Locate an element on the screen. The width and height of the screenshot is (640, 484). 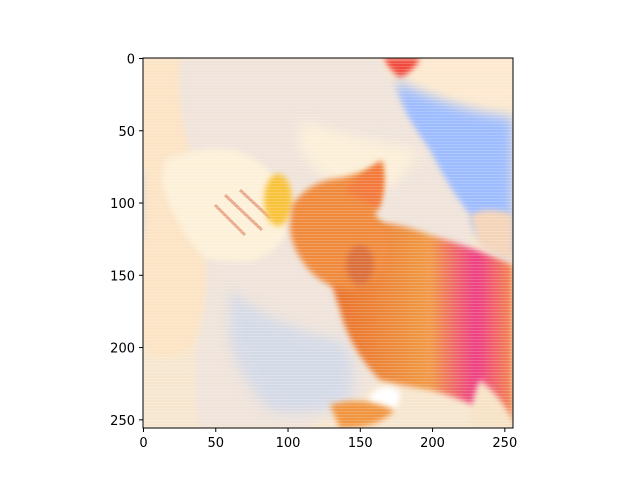
x-tick-label: 150 is located at coordinates (360, 443).